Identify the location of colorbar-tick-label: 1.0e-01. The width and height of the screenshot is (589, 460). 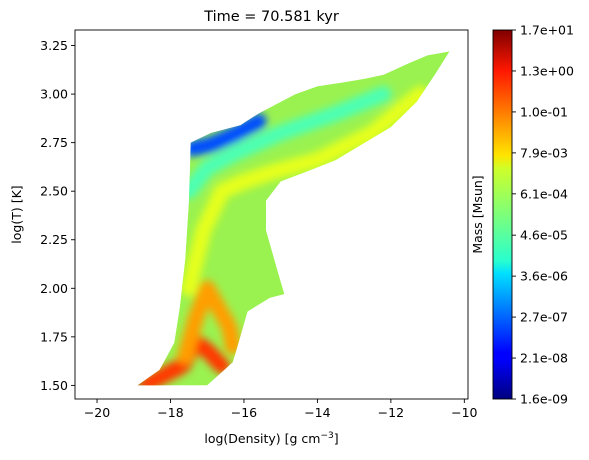
(544, 111).